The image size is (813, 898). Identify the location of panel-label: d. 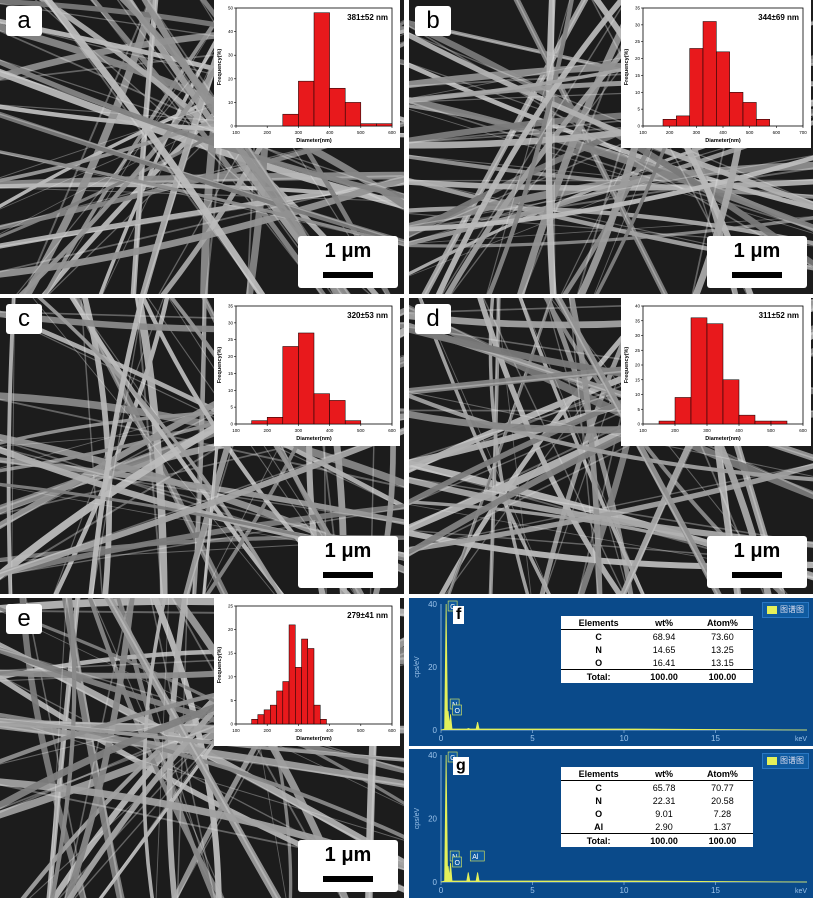
(433, 319).